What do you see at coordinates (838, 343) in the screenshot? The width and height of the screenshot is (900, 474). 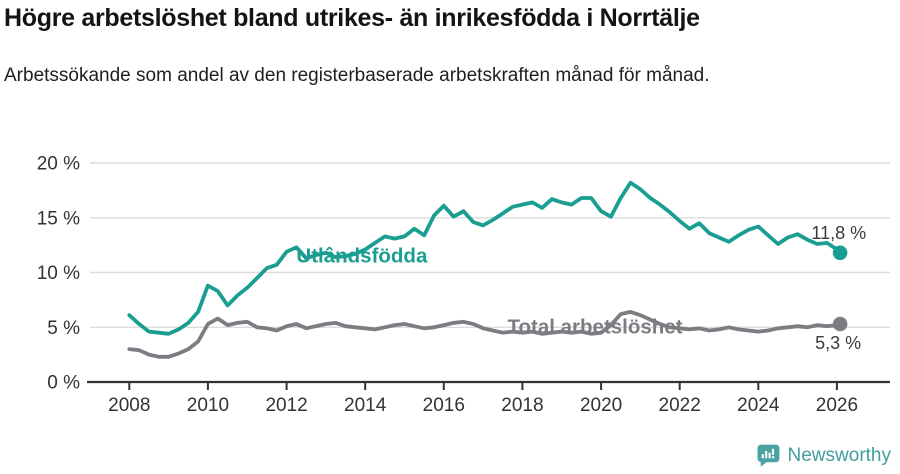 I see `series-end-annotation: 5,3 %` at bounding box center [838, 343].